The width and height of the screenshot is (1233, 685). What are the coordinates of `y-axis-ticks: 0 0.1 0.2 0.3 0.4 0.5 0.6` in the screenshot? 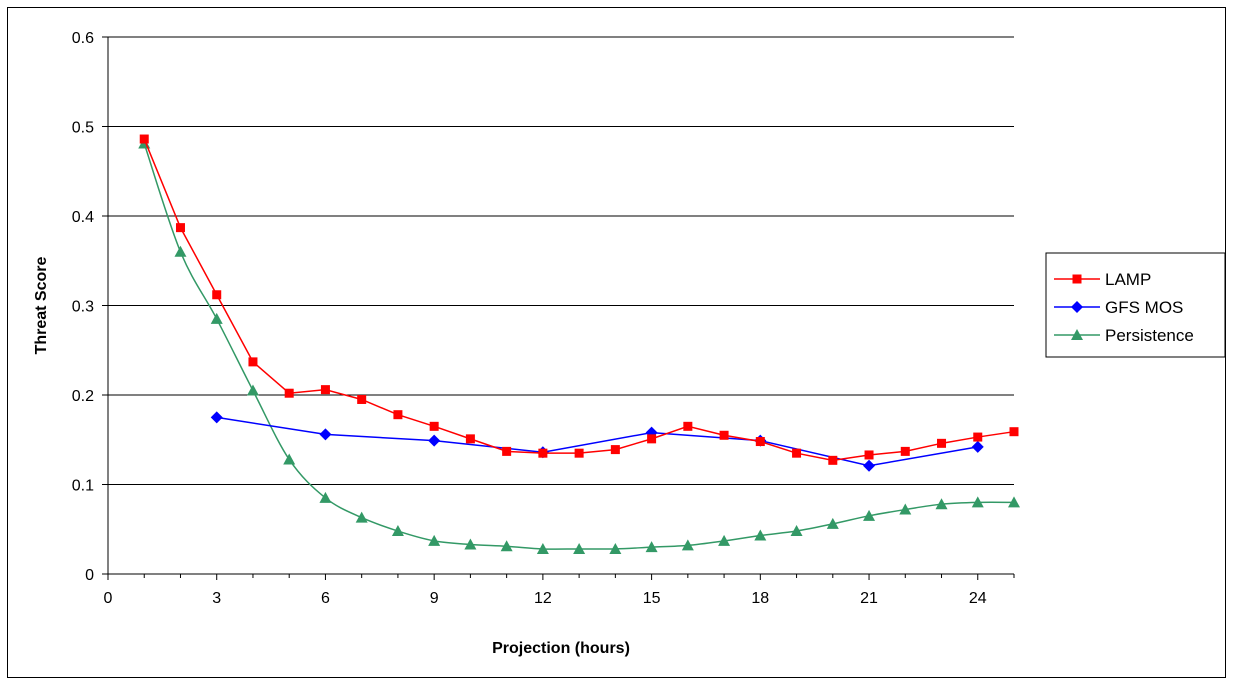 It's located at (90, 307).